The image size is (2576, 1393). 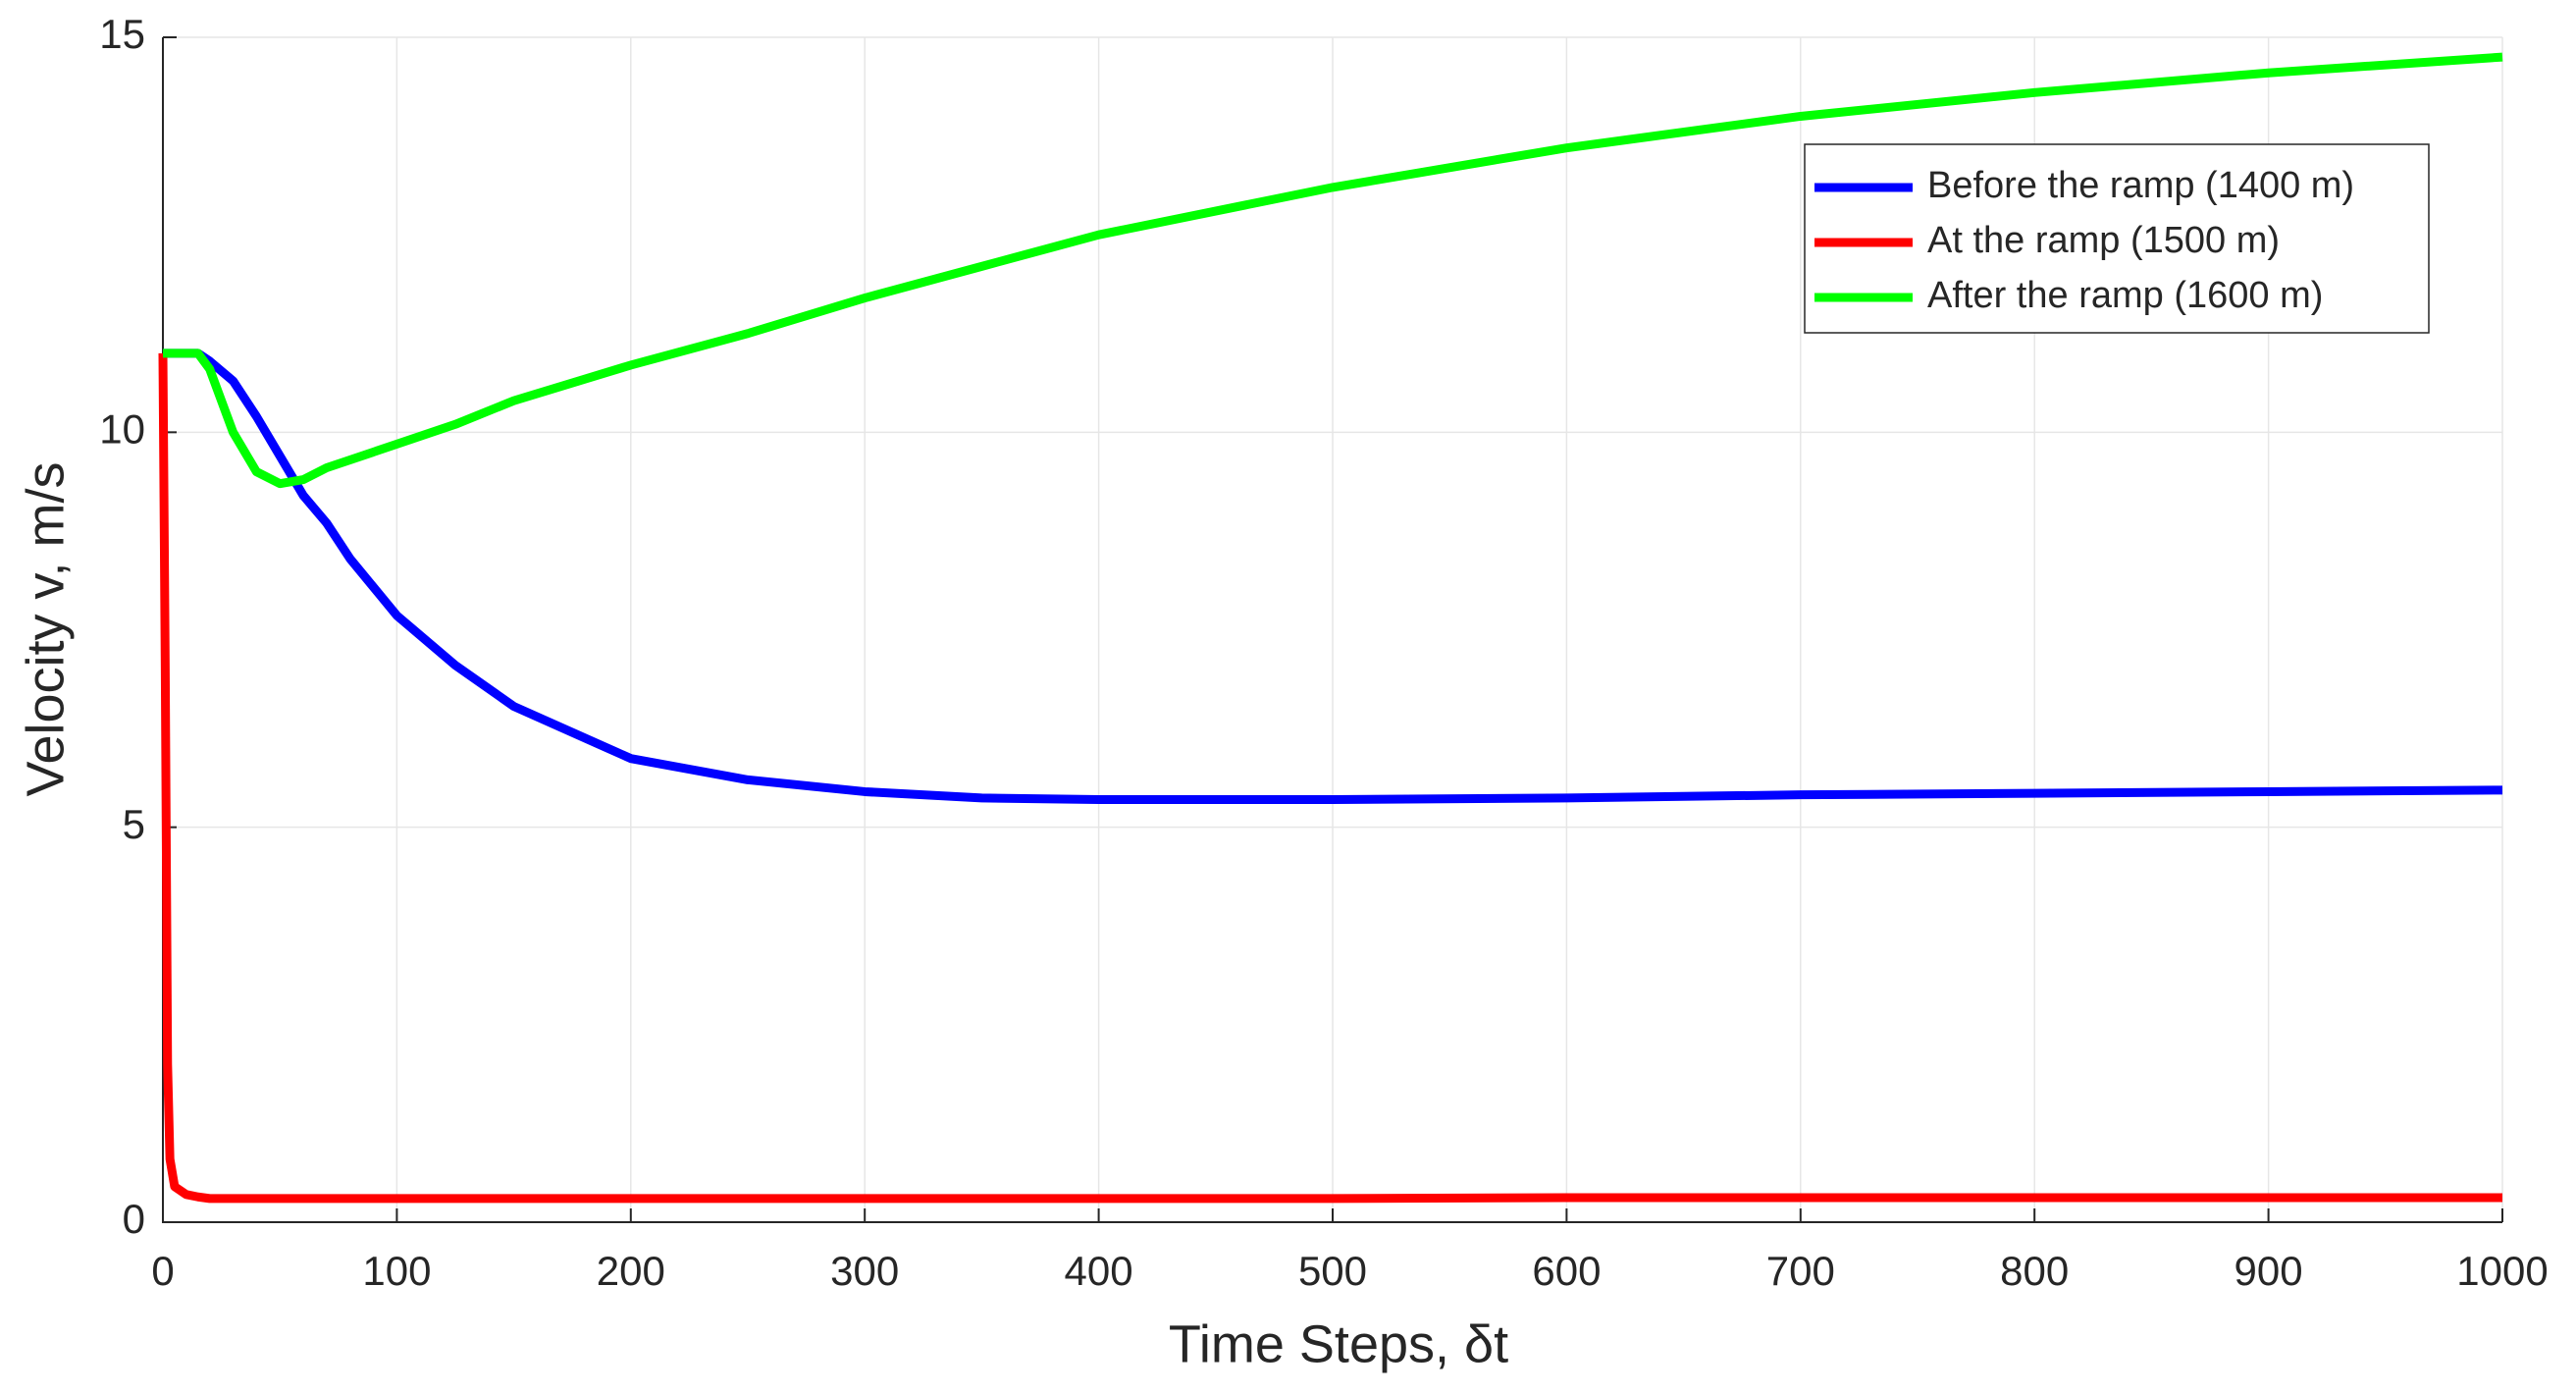 I want to click on legend-label: After the ramp (1600 m), so click(x=2125, y=295).